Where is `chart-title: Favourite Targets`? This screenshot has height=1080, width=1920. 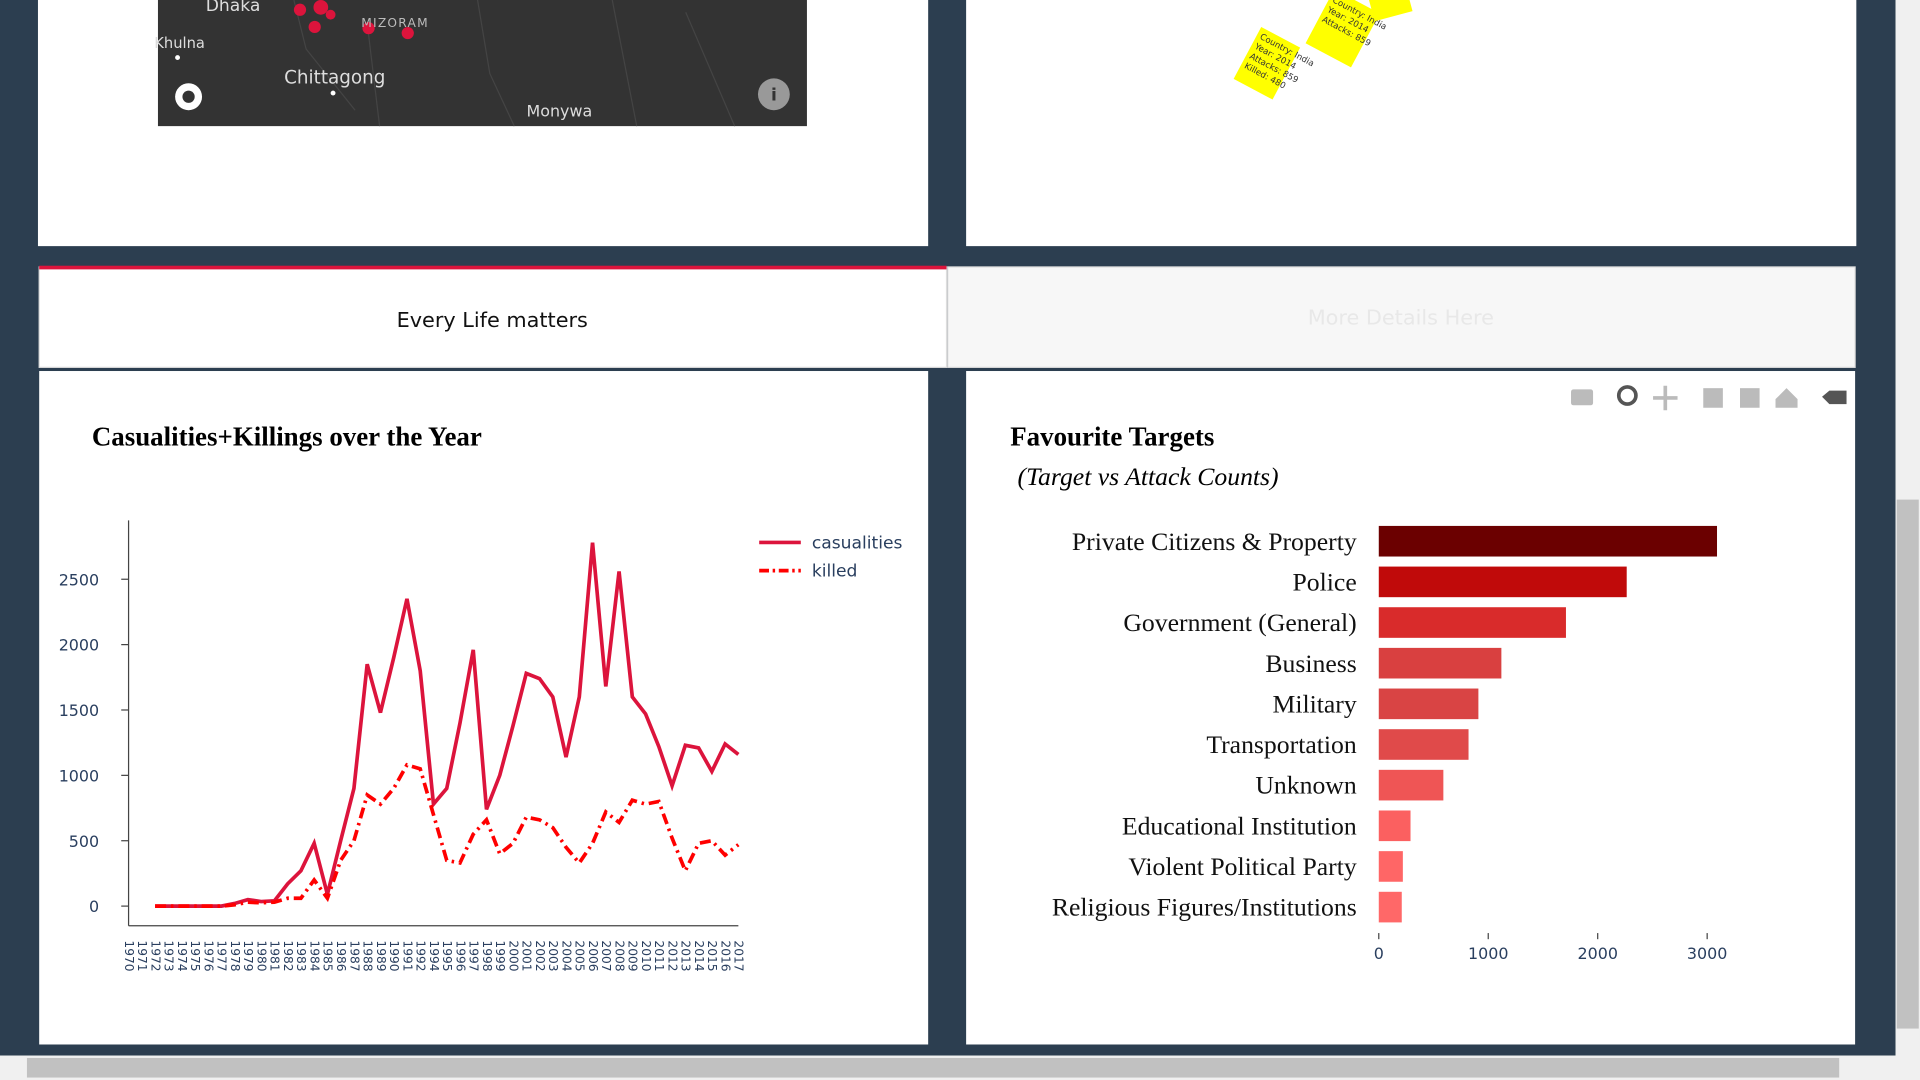 chart-title: Favourite Targets is located at coordinates (1112, 437).